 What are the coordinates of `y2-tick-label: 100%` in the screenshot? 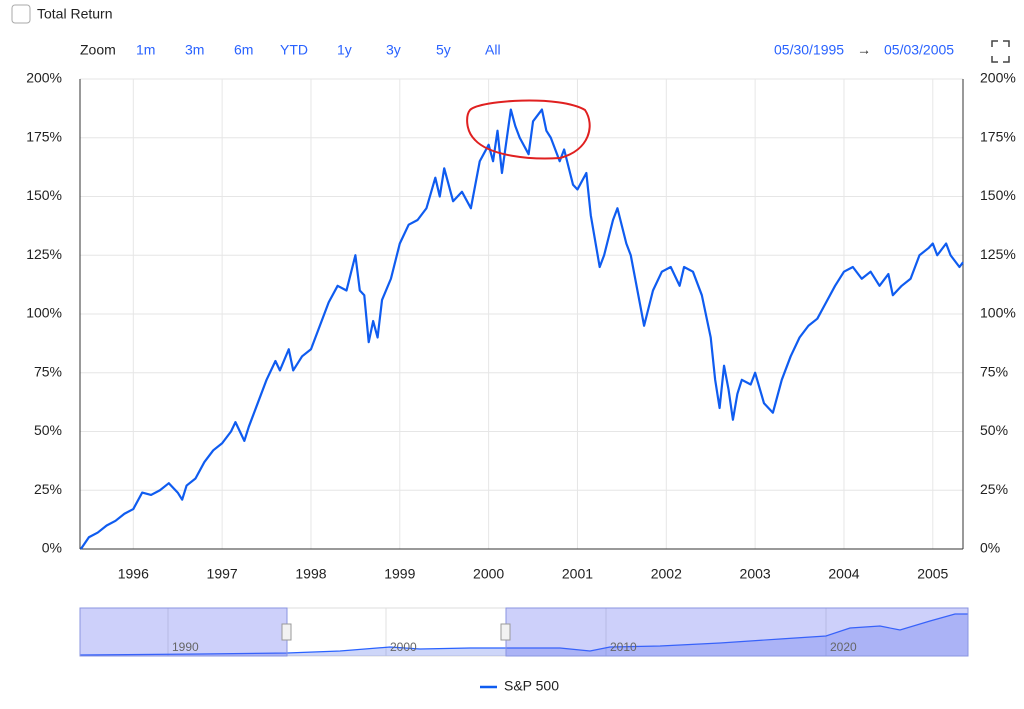 It's located at (998, 313).